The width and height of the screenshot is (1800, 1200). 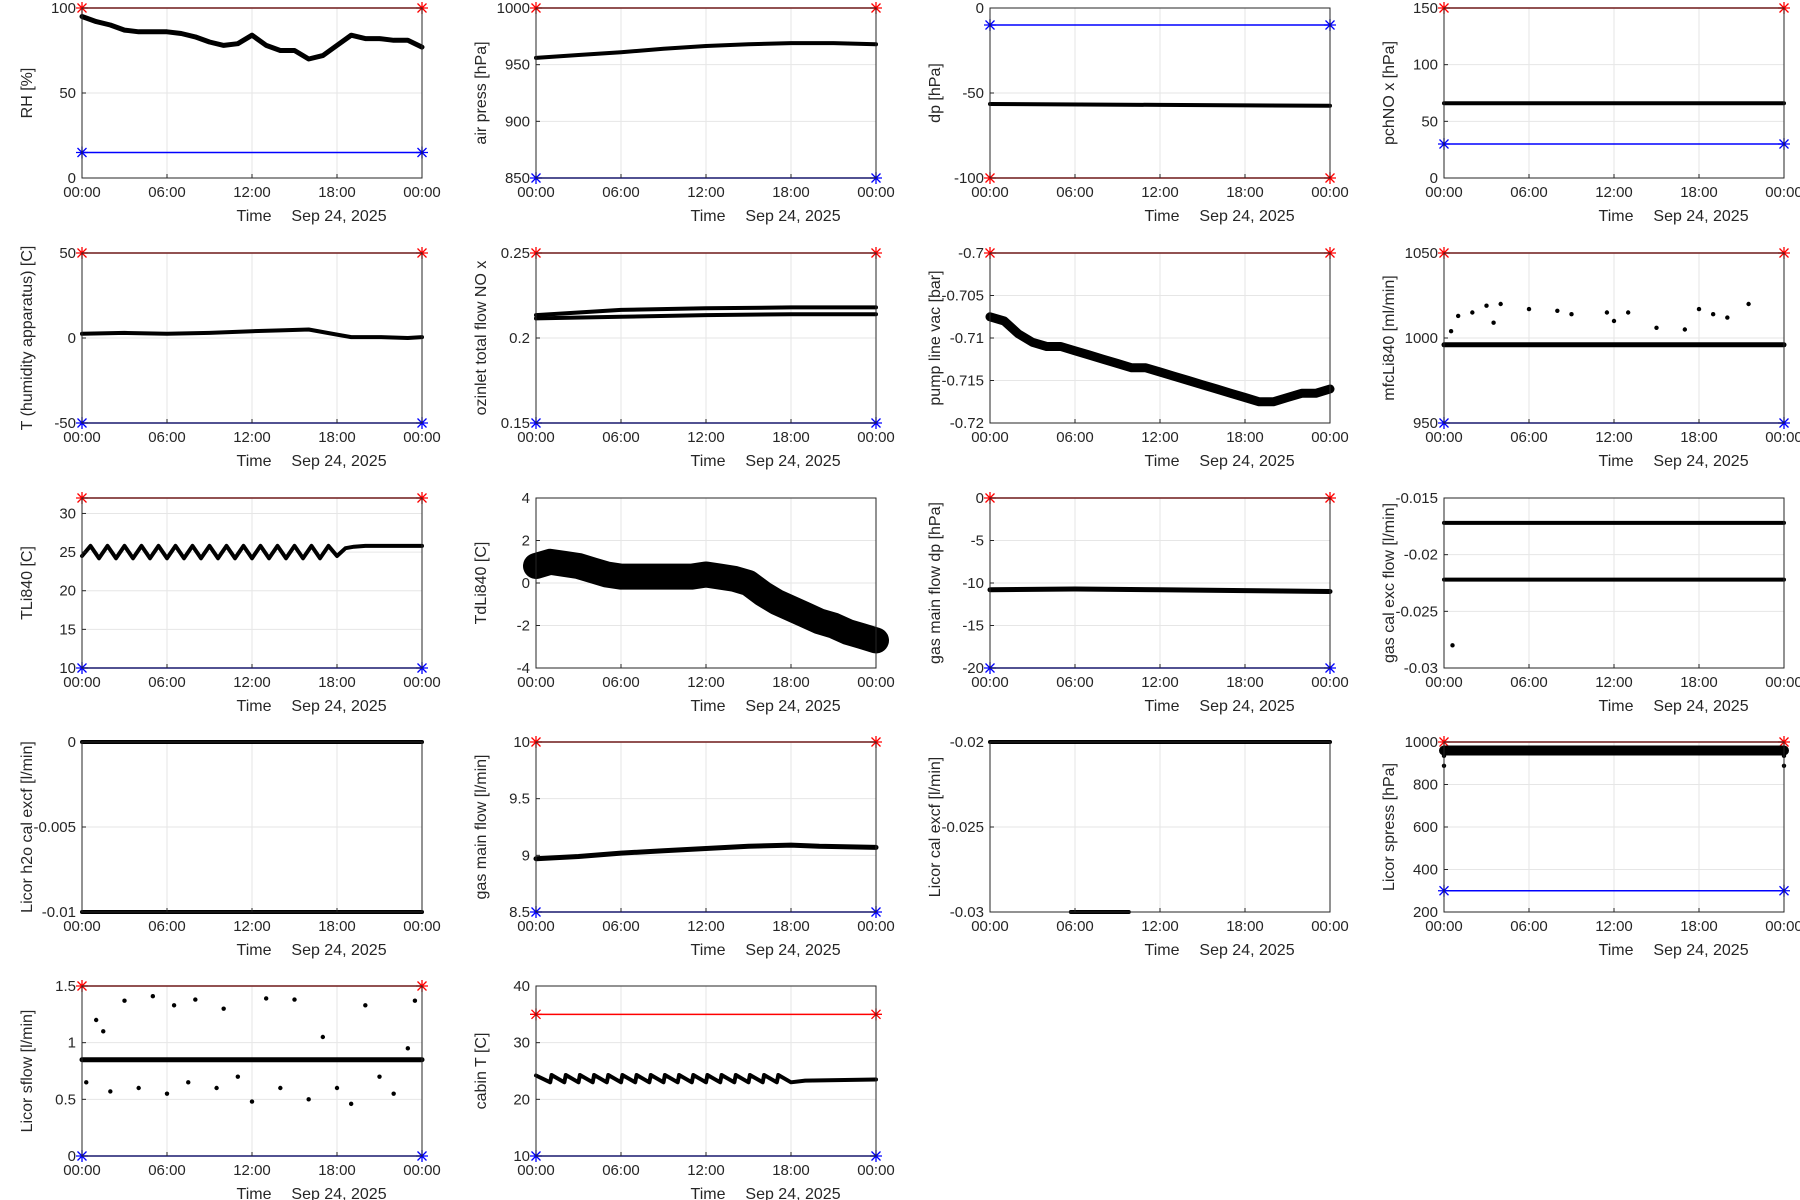 I want to click on y-tick-label: 25, so click(x=67, y=552).